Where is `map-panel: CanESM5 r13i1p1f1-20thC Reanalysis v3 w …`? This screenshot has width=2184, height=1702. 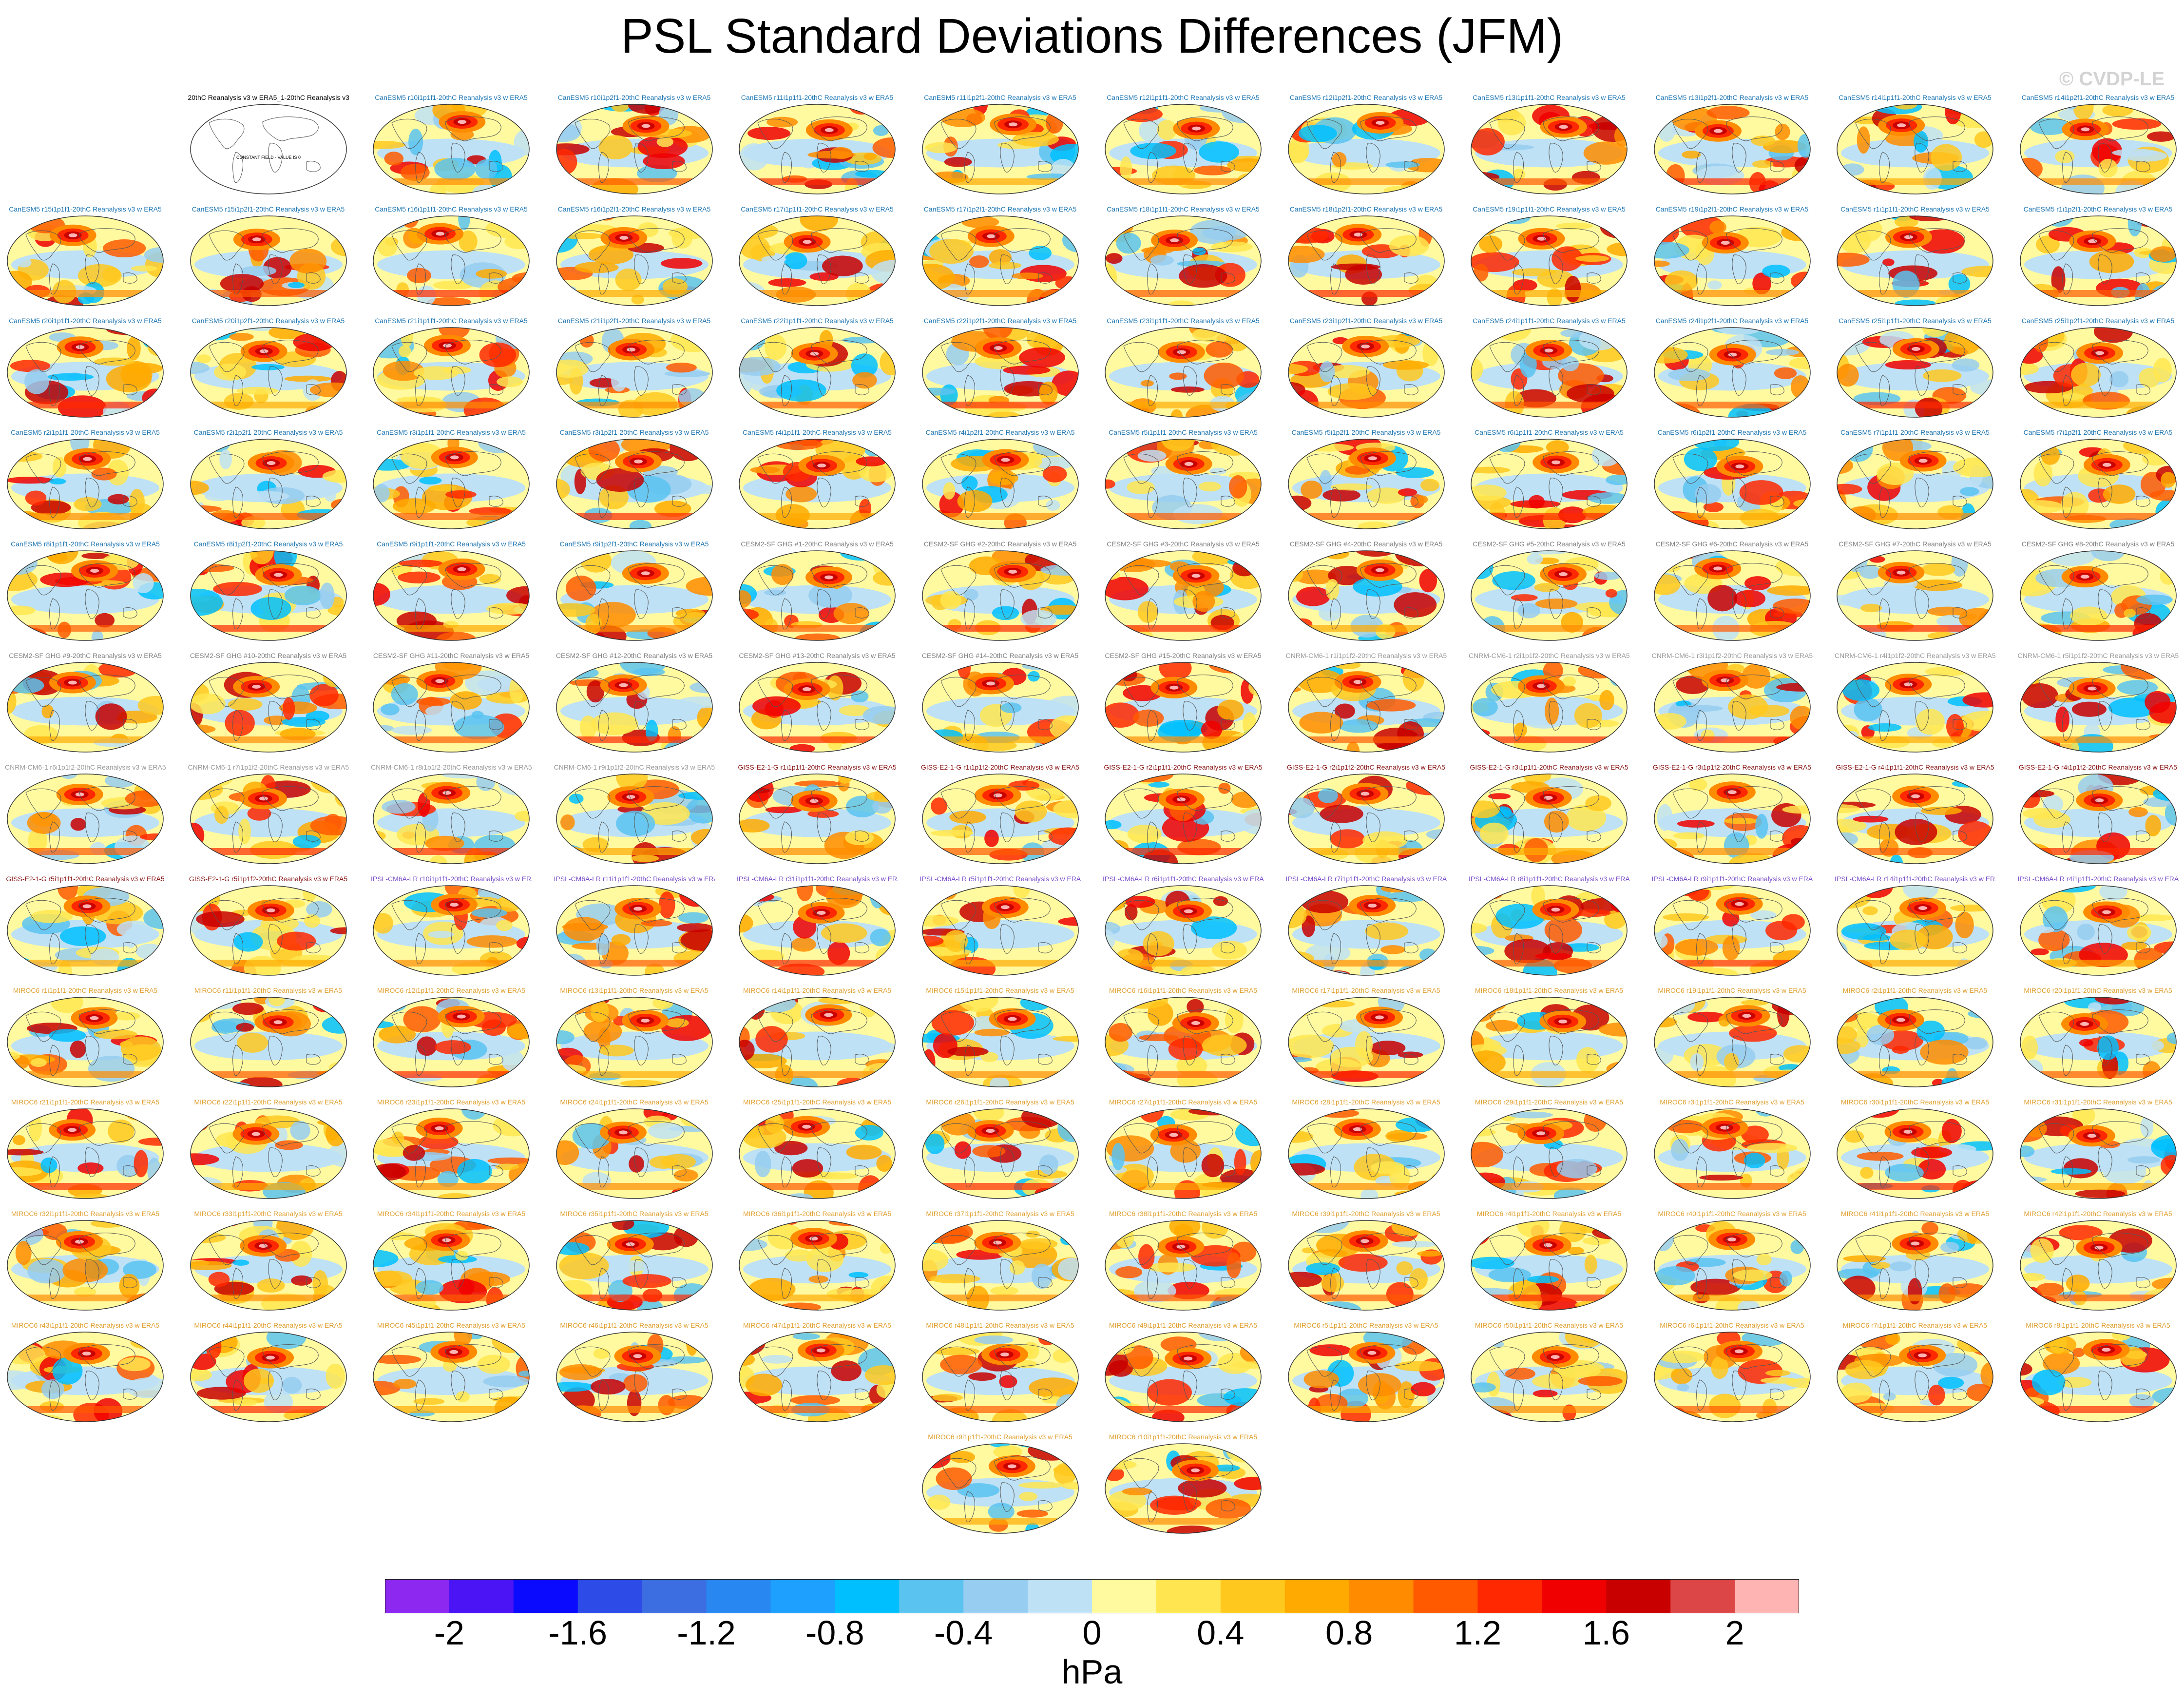
map-panel: CanESM5 r13i1p1f1-20thC Reanalysis v3 w … is located at coordinates (1549, 144).